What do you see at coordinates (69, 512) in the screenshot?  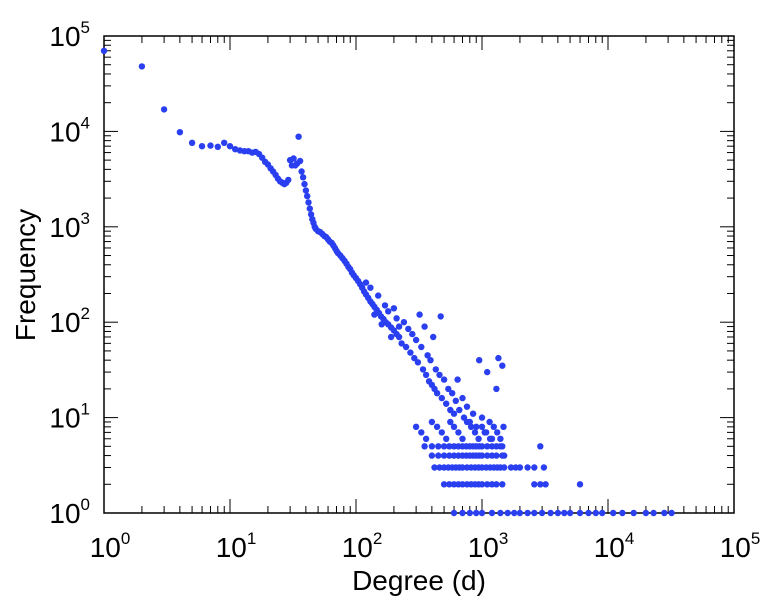 I see `y-tick-label: 10⁰` at bounding box center [69, 512].